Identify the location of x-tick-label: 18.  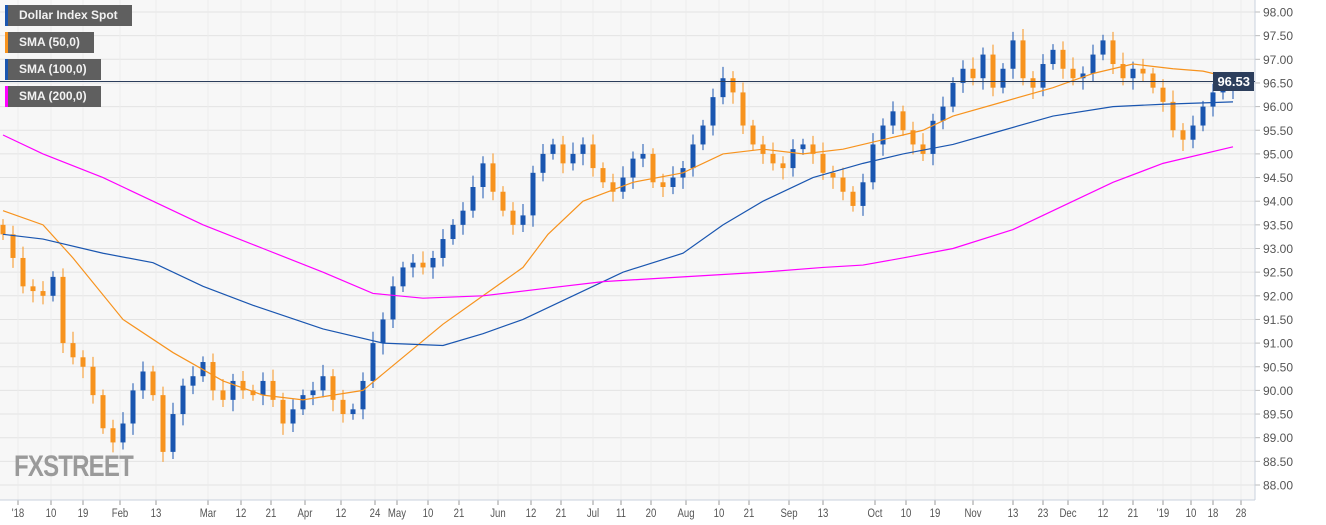
(1213, 513).